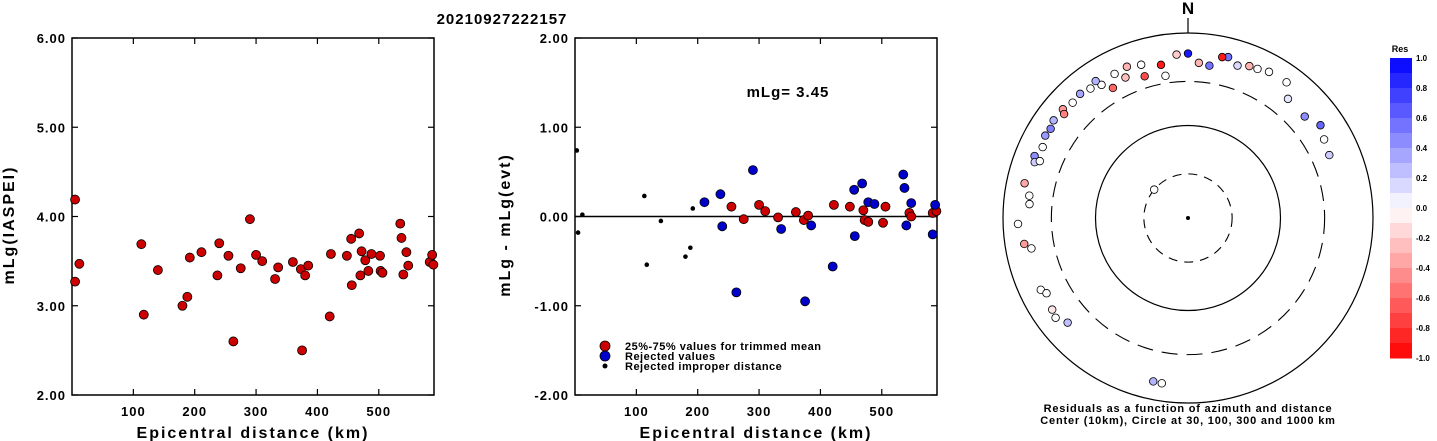  What do you see at coordinates (1401, 208) in the screenshot?
I see `colorbar-cells` at bounding box center [1401, 208].